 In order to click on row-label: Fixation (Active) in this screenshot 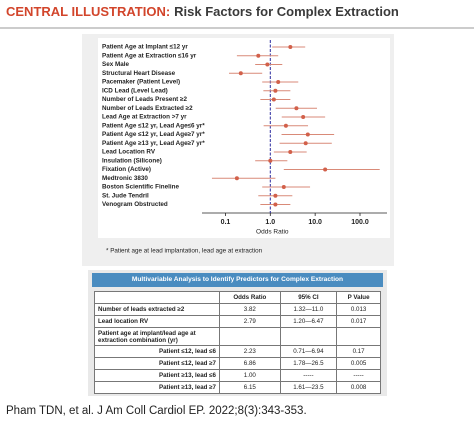, I will do `click(126, 169)`.